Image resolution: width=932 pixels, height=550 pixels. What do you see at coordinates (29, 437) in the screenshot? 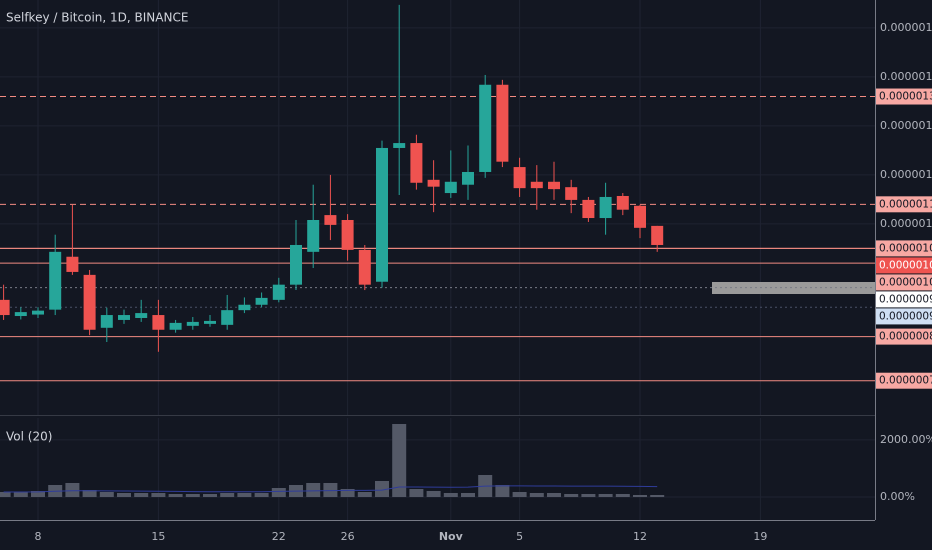
I see `volume-label: Vol (20)` at bounding box center [29, 437].